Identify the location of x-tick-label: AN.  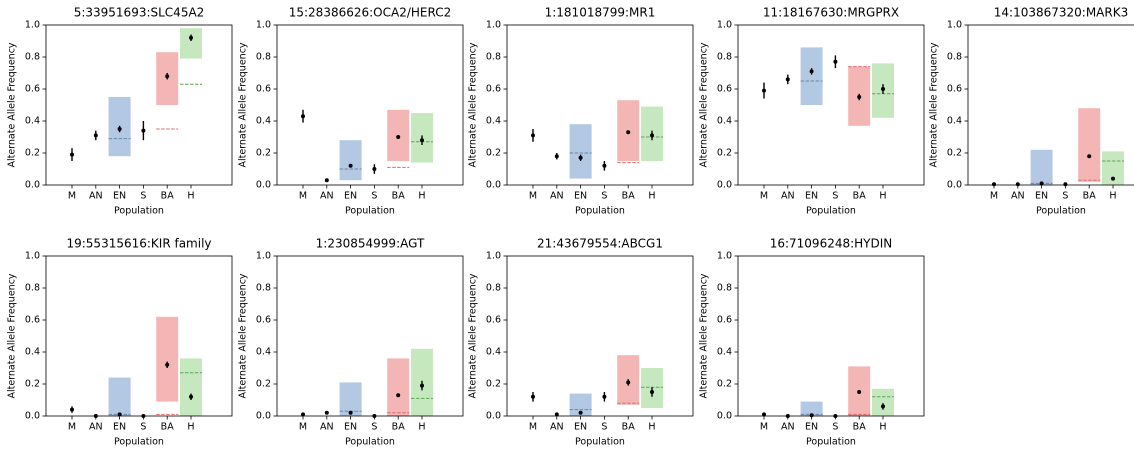
(788, 196).